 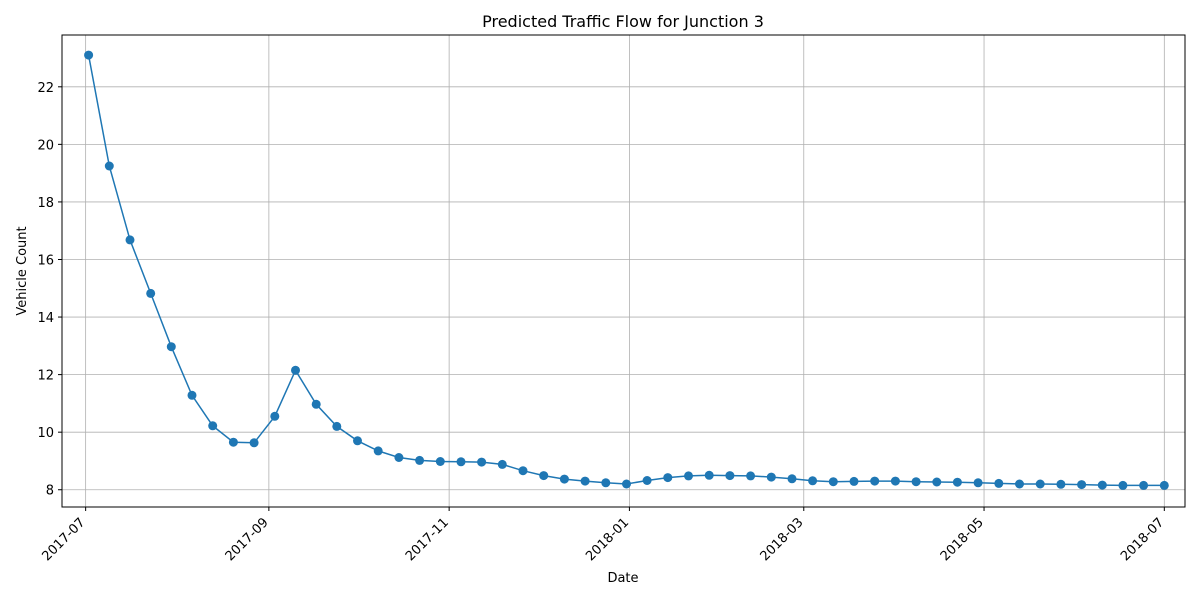 What do you see at coordinates (45, 88) in the screenshot?
I see `y-tick-label: 22` at bounding box center [45, 88].